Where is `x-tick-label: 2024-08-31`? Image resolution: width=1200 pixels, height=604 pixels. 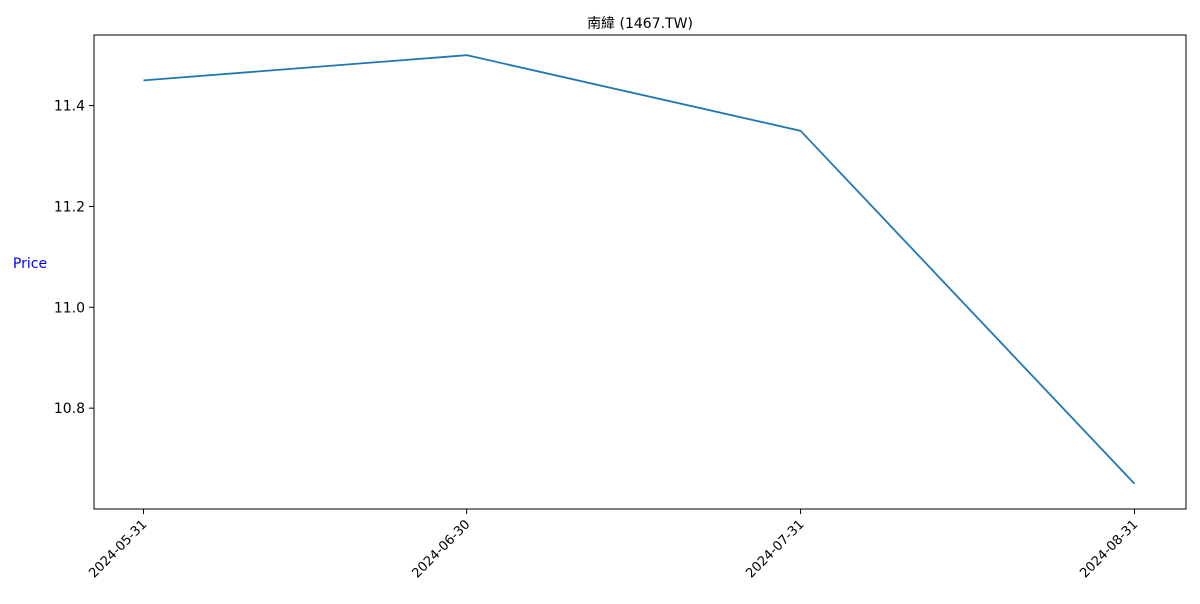
x-tick-label: 2024-08-31 is located at coordinates (1109, 549).